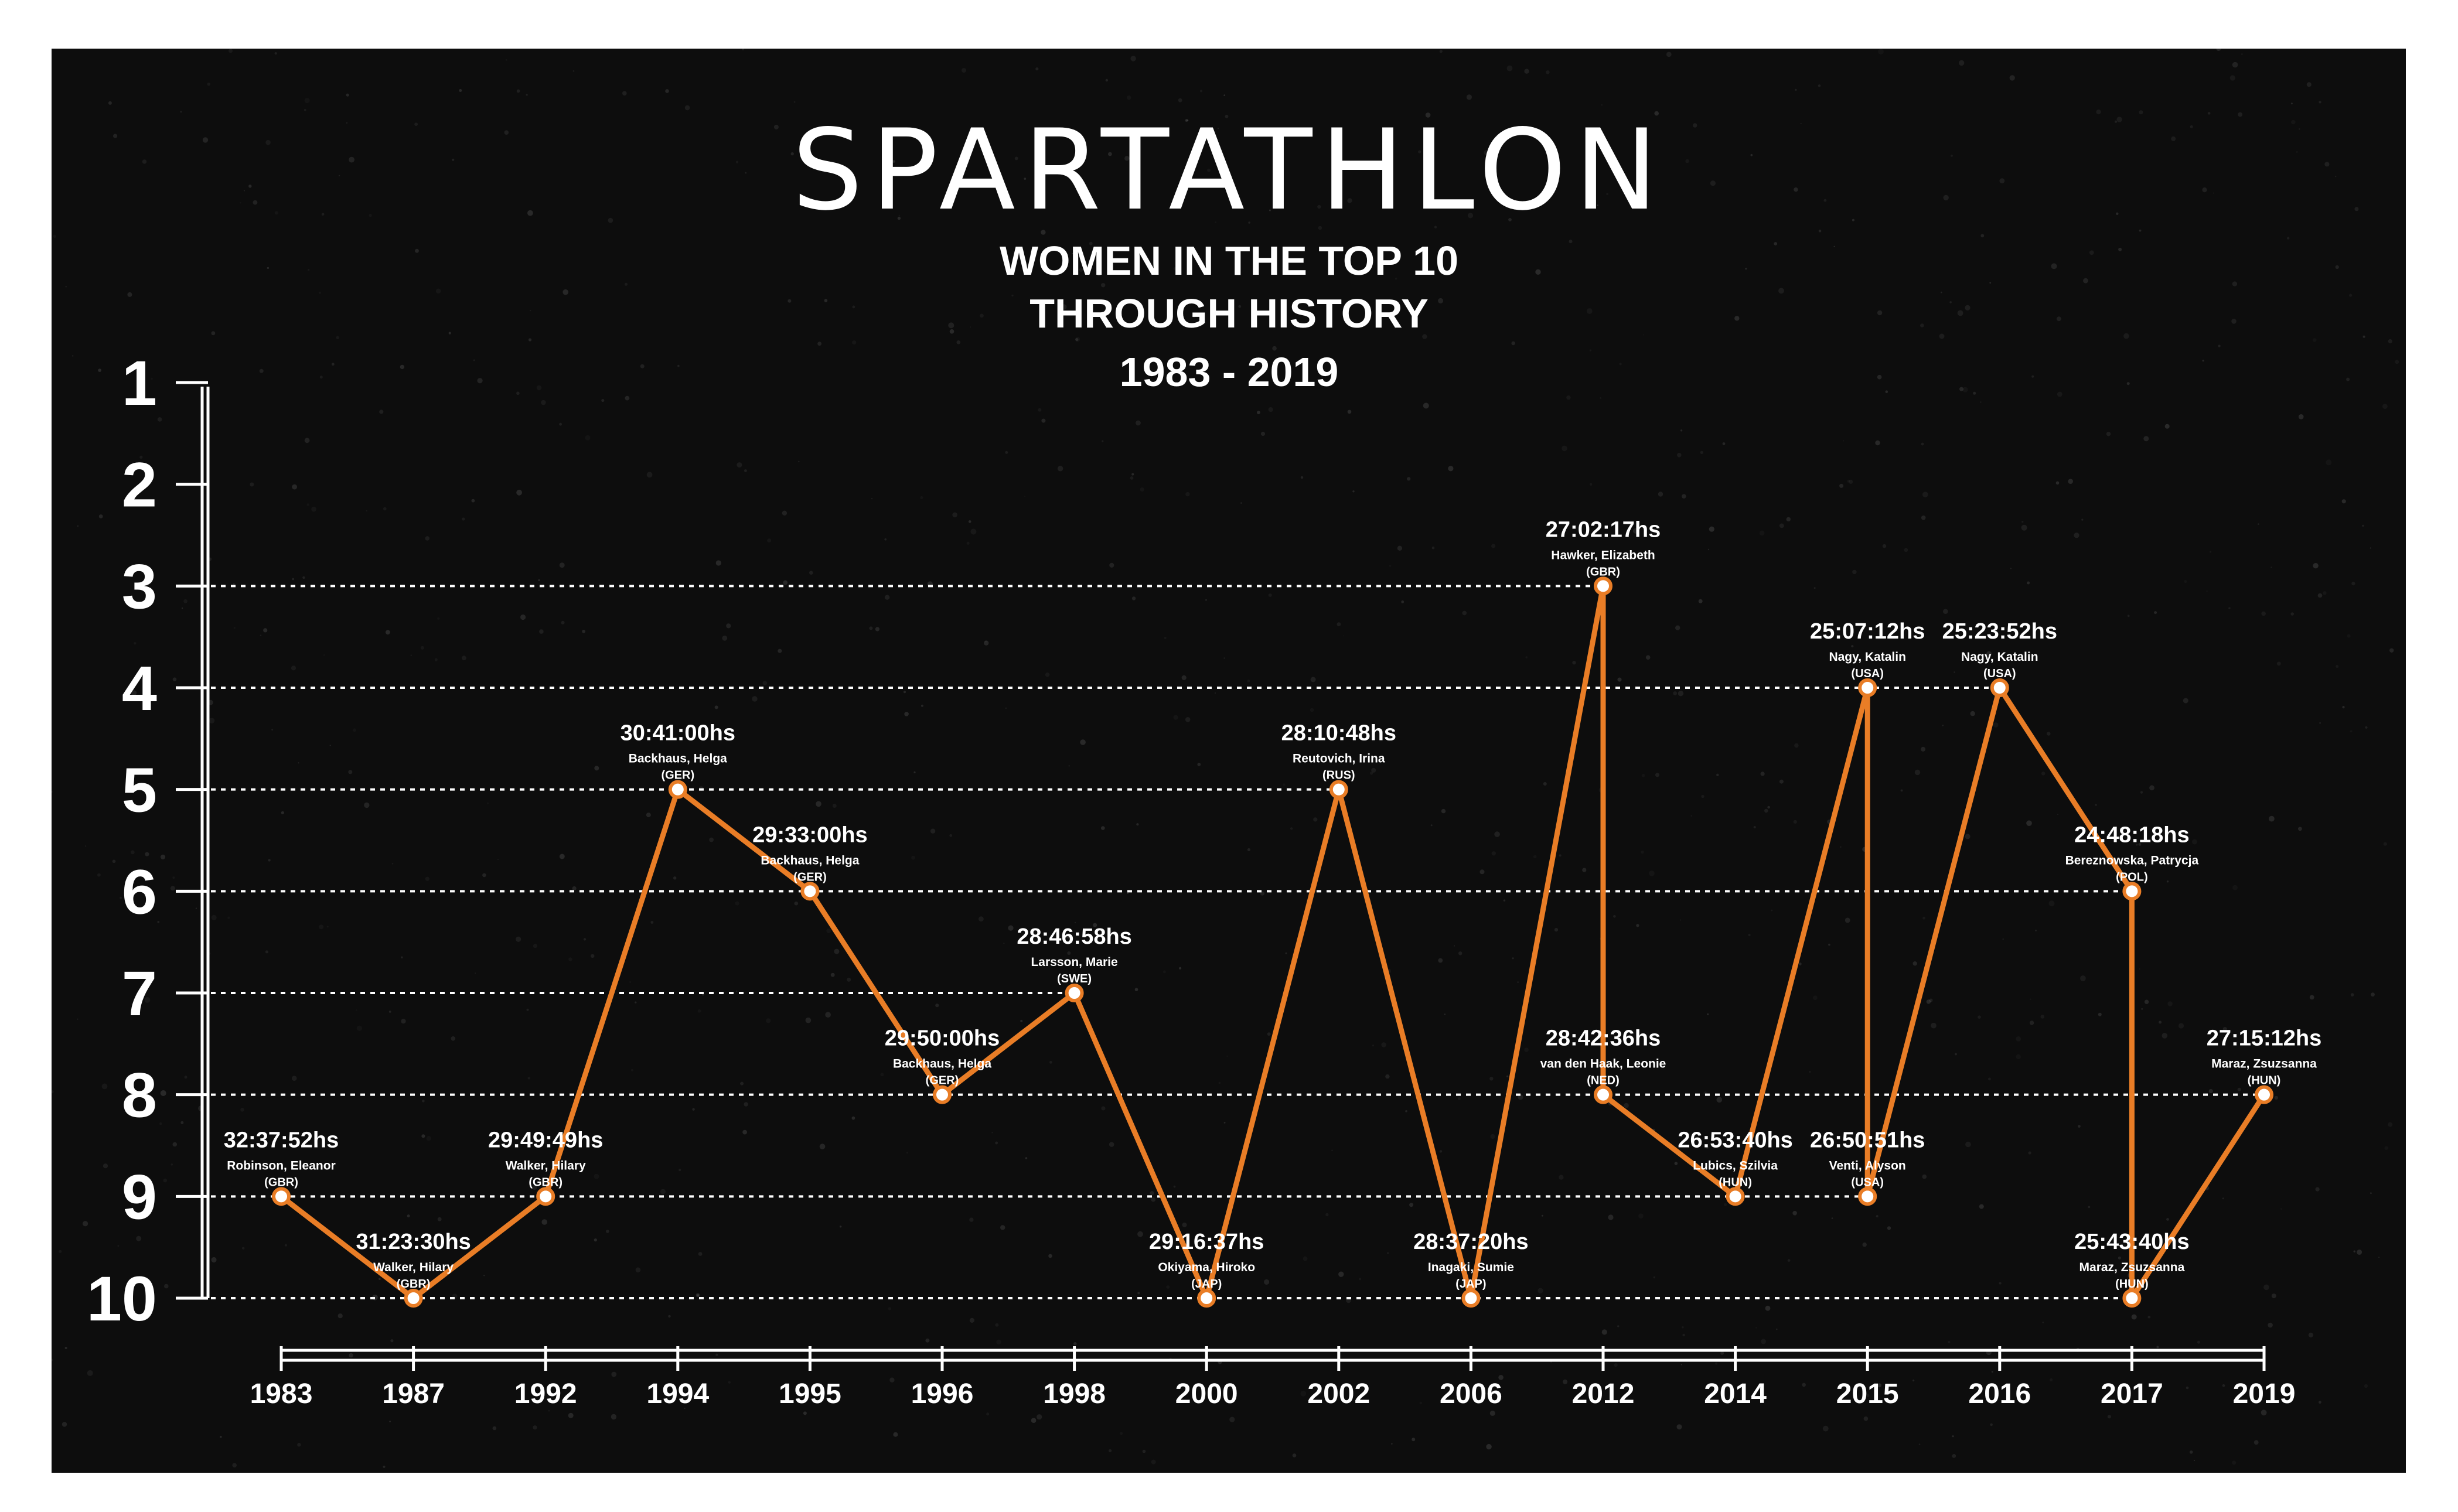  I want to click on data-label-time: 27:02:17hs, so click(1603, 529).